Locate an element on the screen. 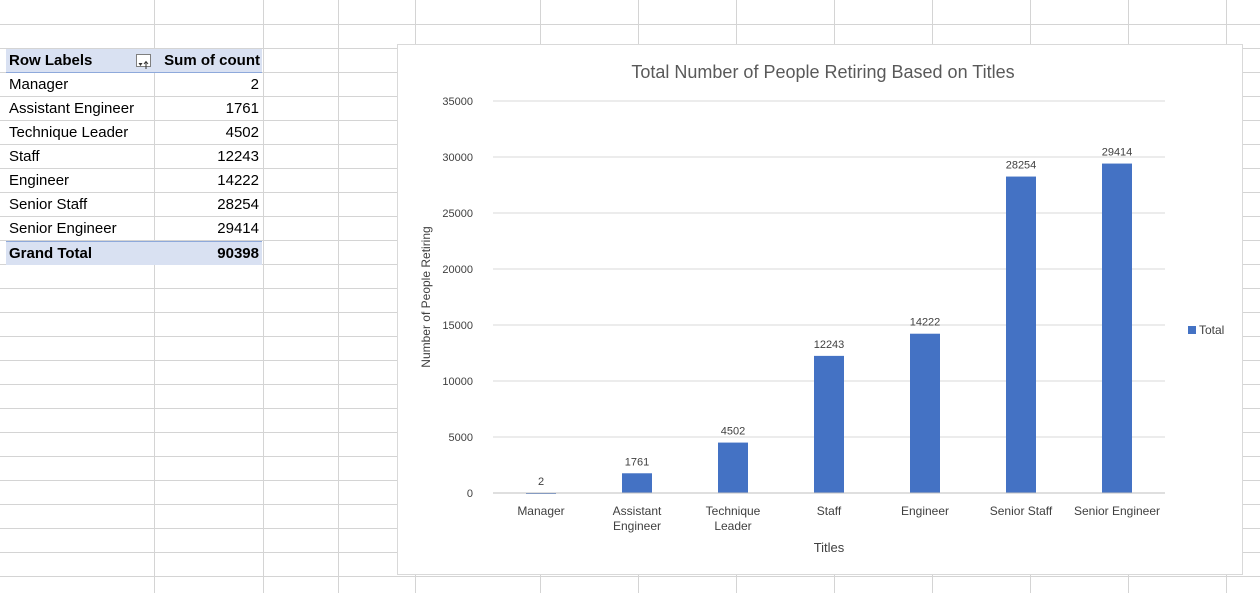 This screenshot has height=593, width=1260. pivot-row-value: 2 is located at coordinates (254, 84).